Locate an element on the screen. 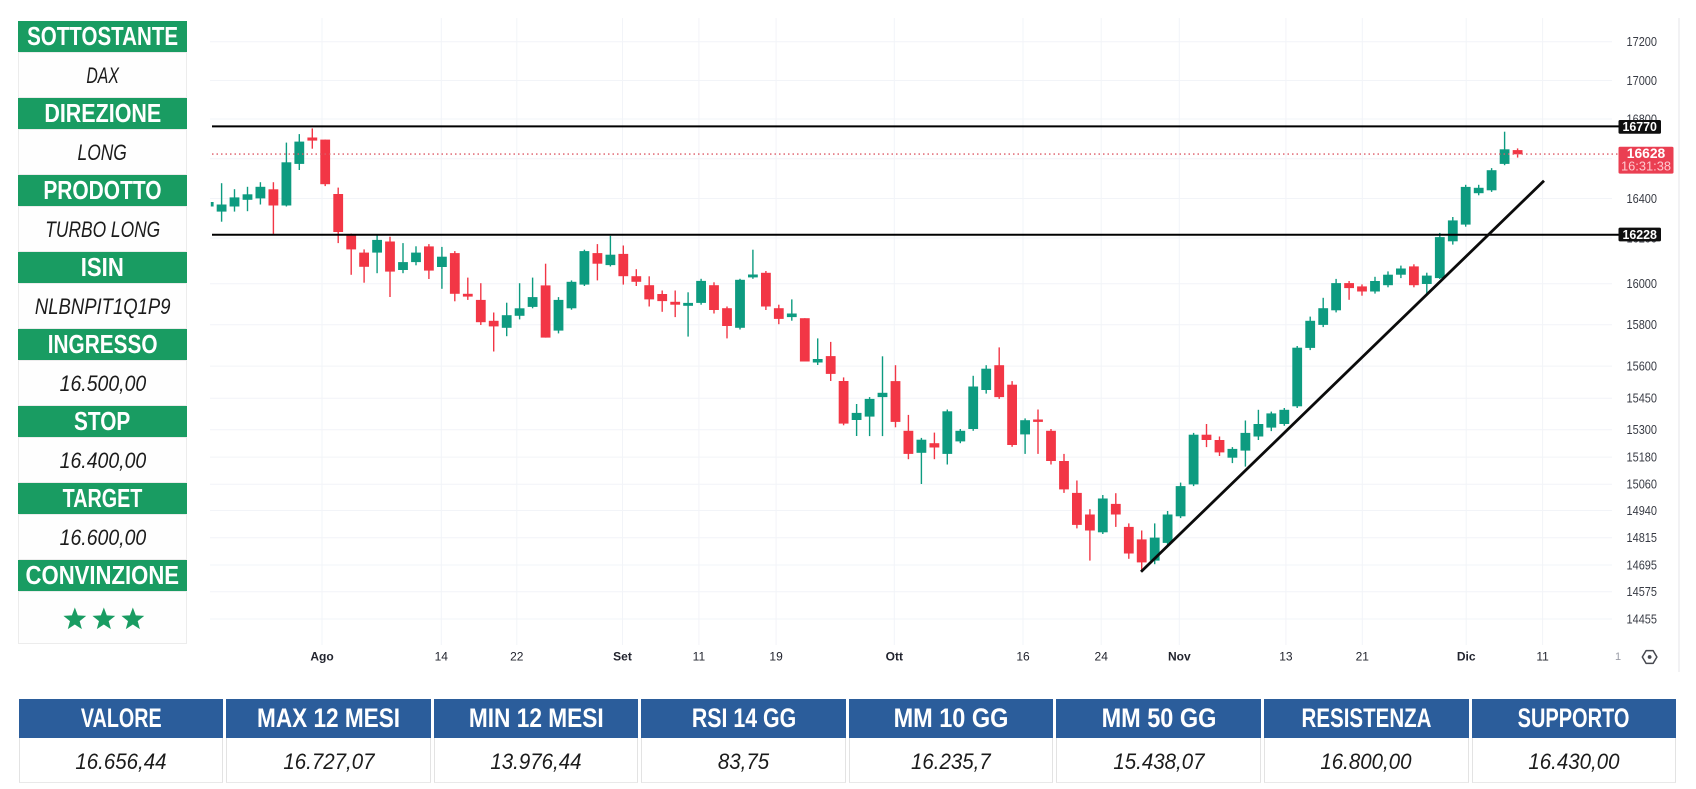 This screenshot has width=1696, height=789. svg-text: Dic is located at coordinates (1466, 657).